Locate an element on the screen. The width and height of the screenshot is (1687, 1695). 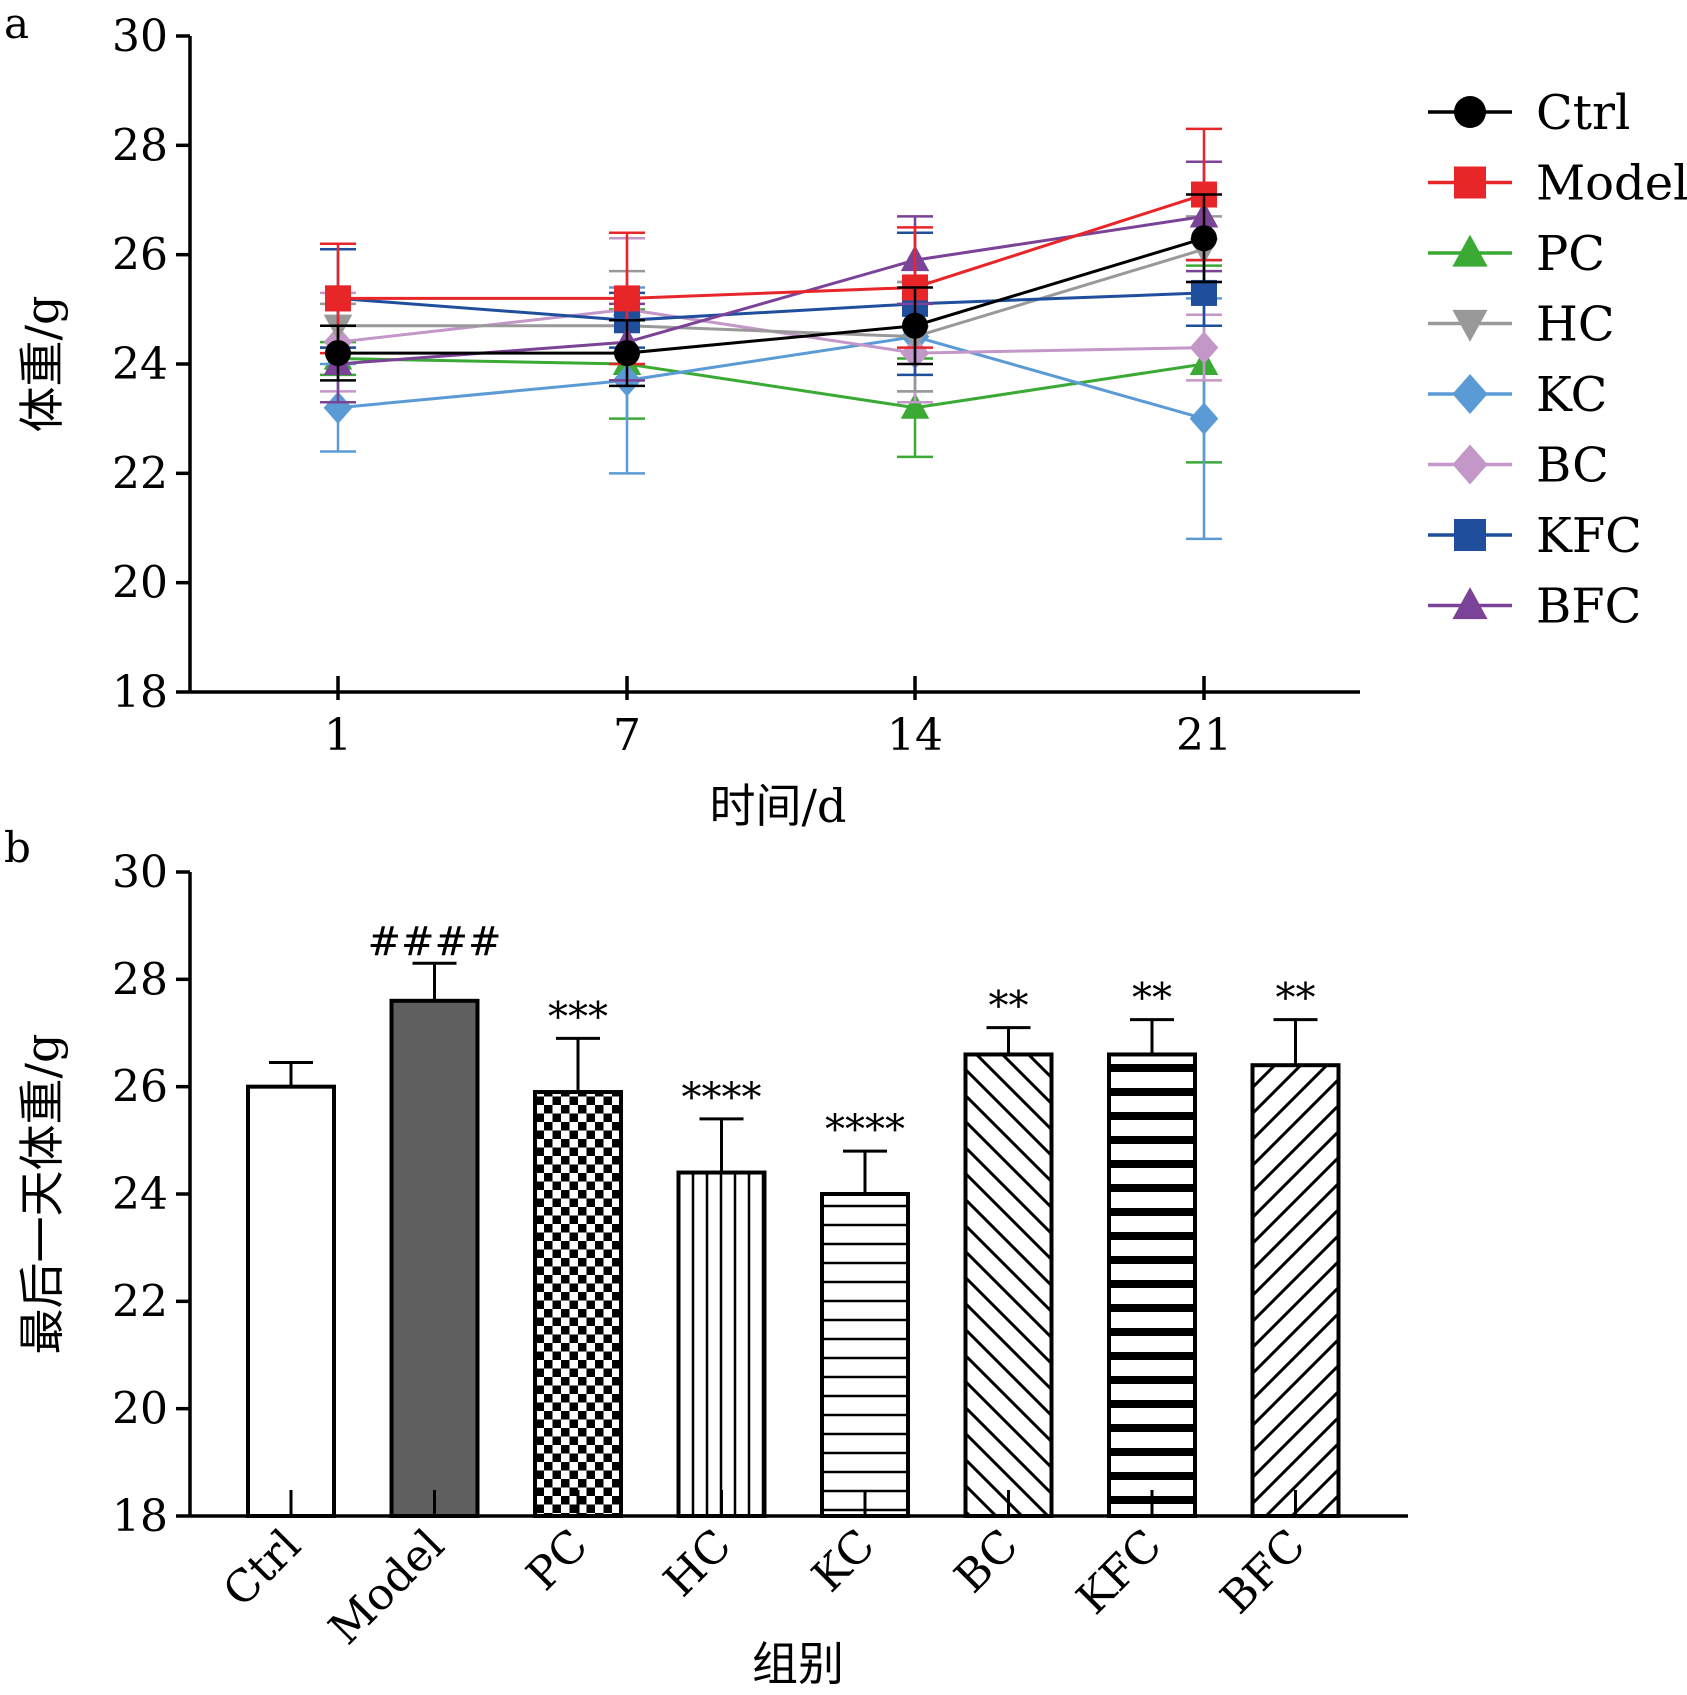
panel-a-x-tick-label: 14 is located at coordinates (915, 735).